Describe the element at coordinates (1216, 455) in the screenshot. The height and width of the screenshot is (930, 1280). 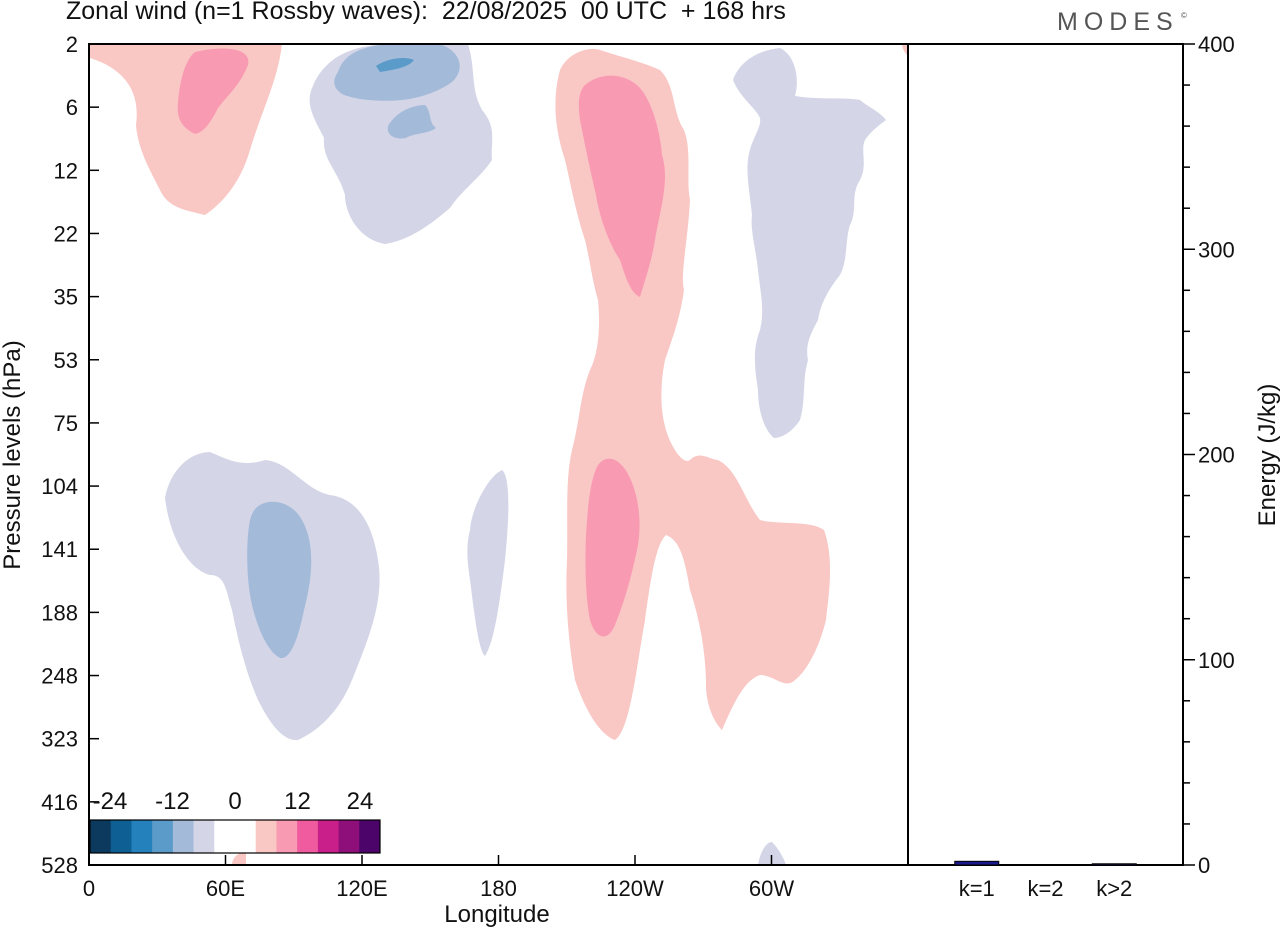
I see `energy-tick-label-2: 200` at that location.